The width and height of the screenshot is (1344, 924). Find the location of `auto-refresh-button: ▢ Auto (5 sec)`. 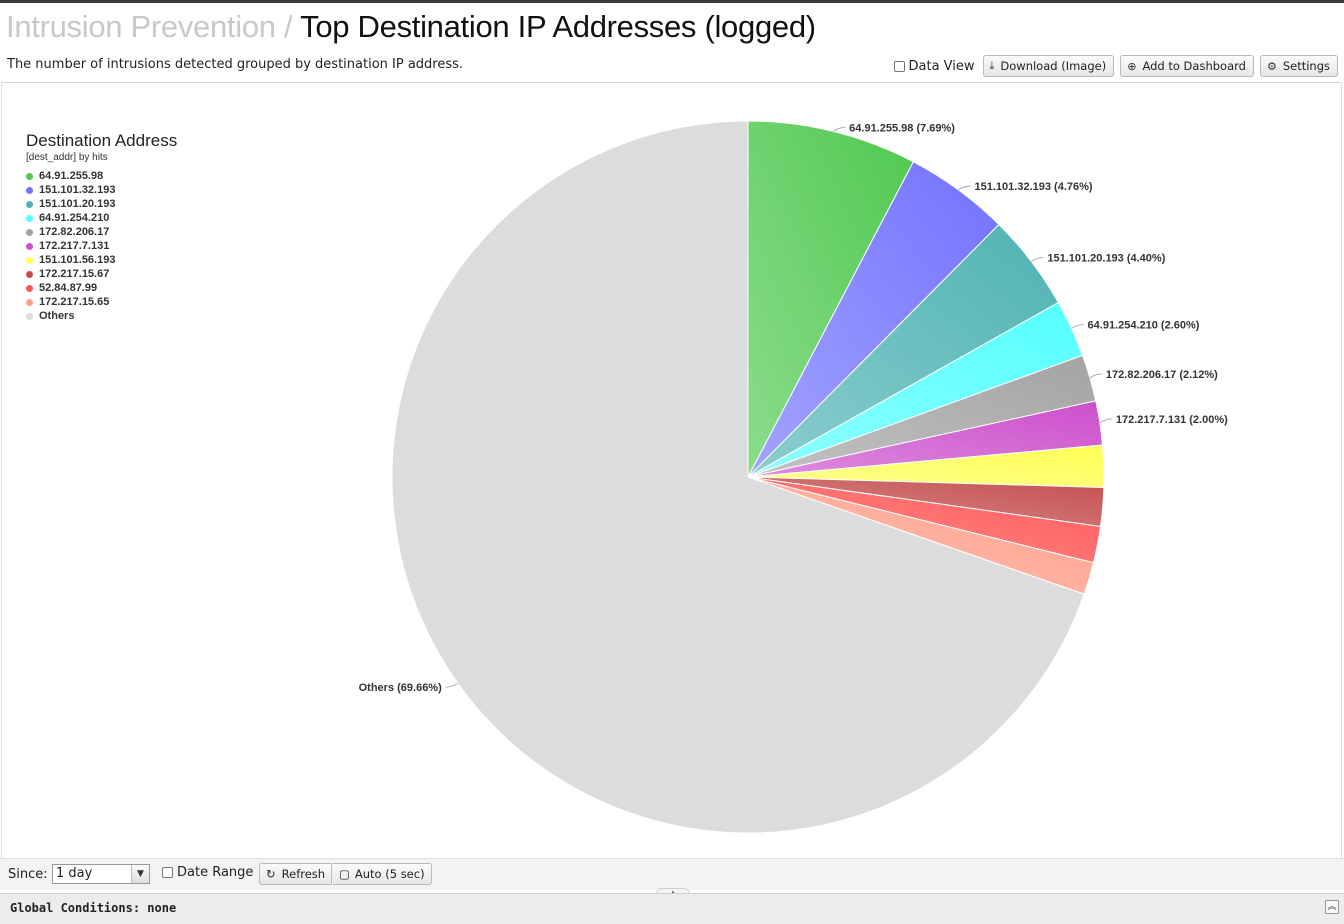

auto-refresh-button: ▢ Auto (5 sec) is located at coordinates (382, 874).